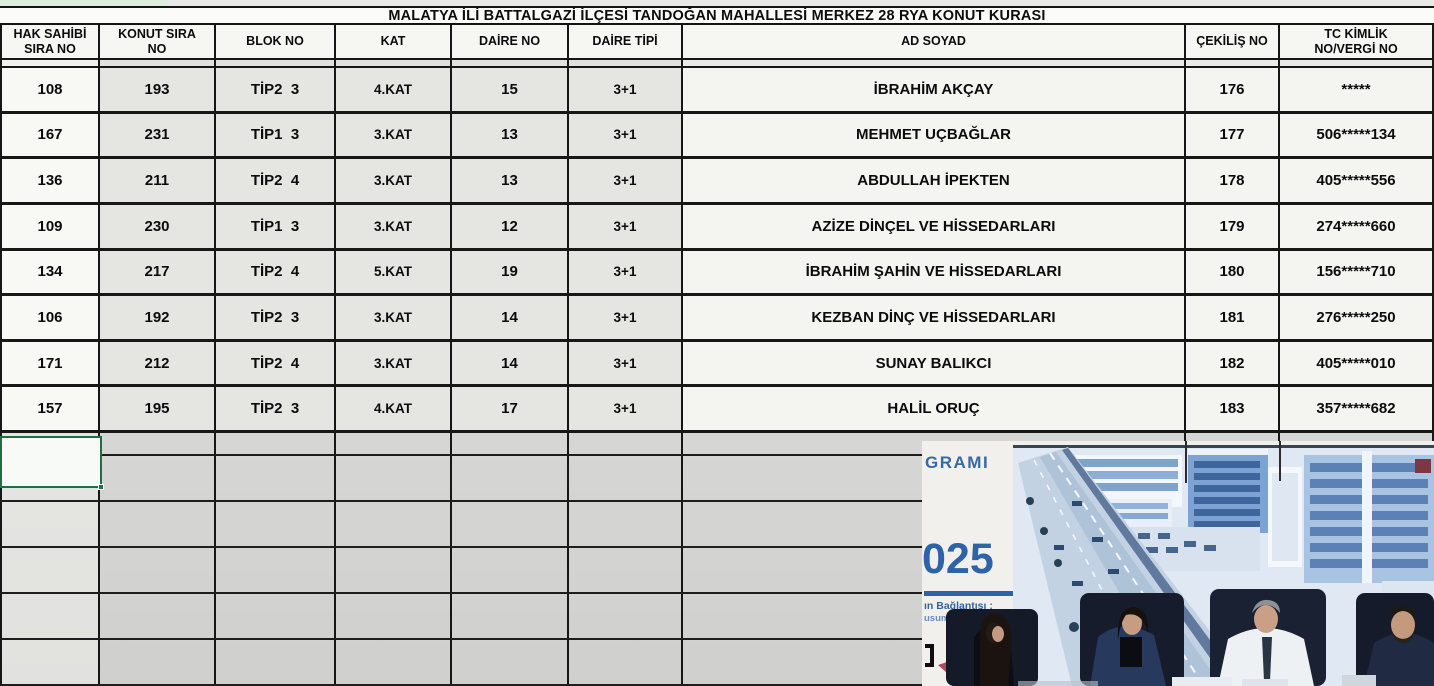 This screenshot has height=686, width=1434. I want to click on table-cell: İBRAHİM ŞAHİN VE HİSSEDARLARI, so click(934, 272).